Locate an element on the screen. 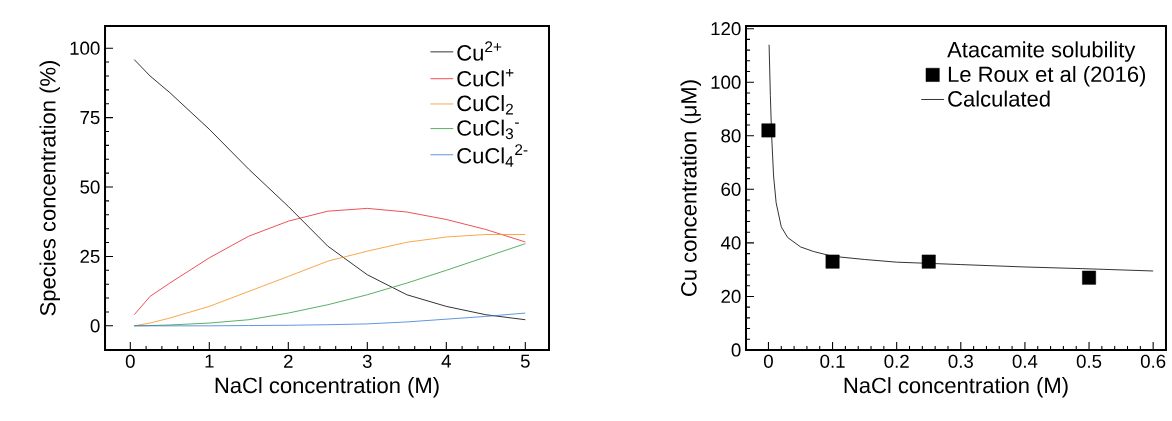 The height and width of the screenshot is (421, 1172). legend-label: CuCl$_{3}$- is located at coordinates (488, 129).